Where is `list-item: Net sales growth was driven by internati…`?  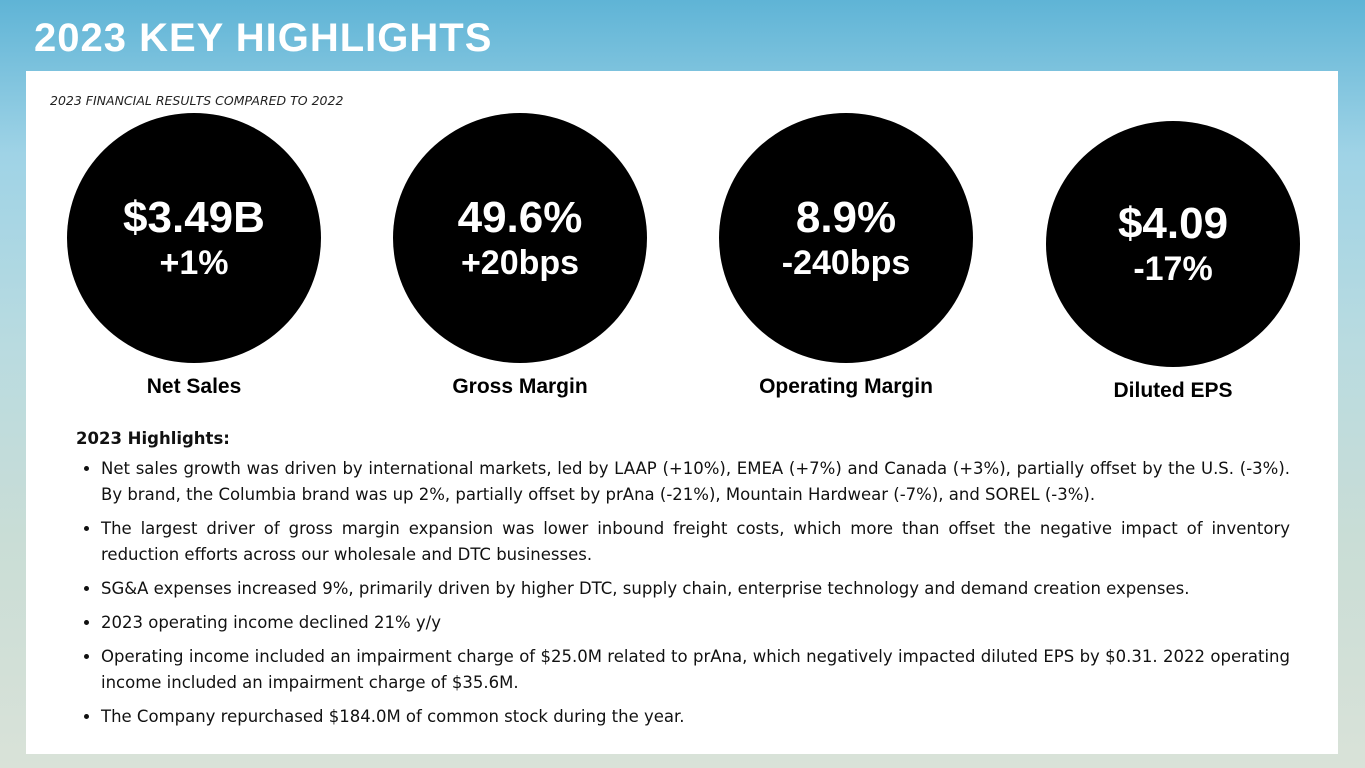
list-item: Net sales growth was driven by internati… is located at coordinates (695, 482).